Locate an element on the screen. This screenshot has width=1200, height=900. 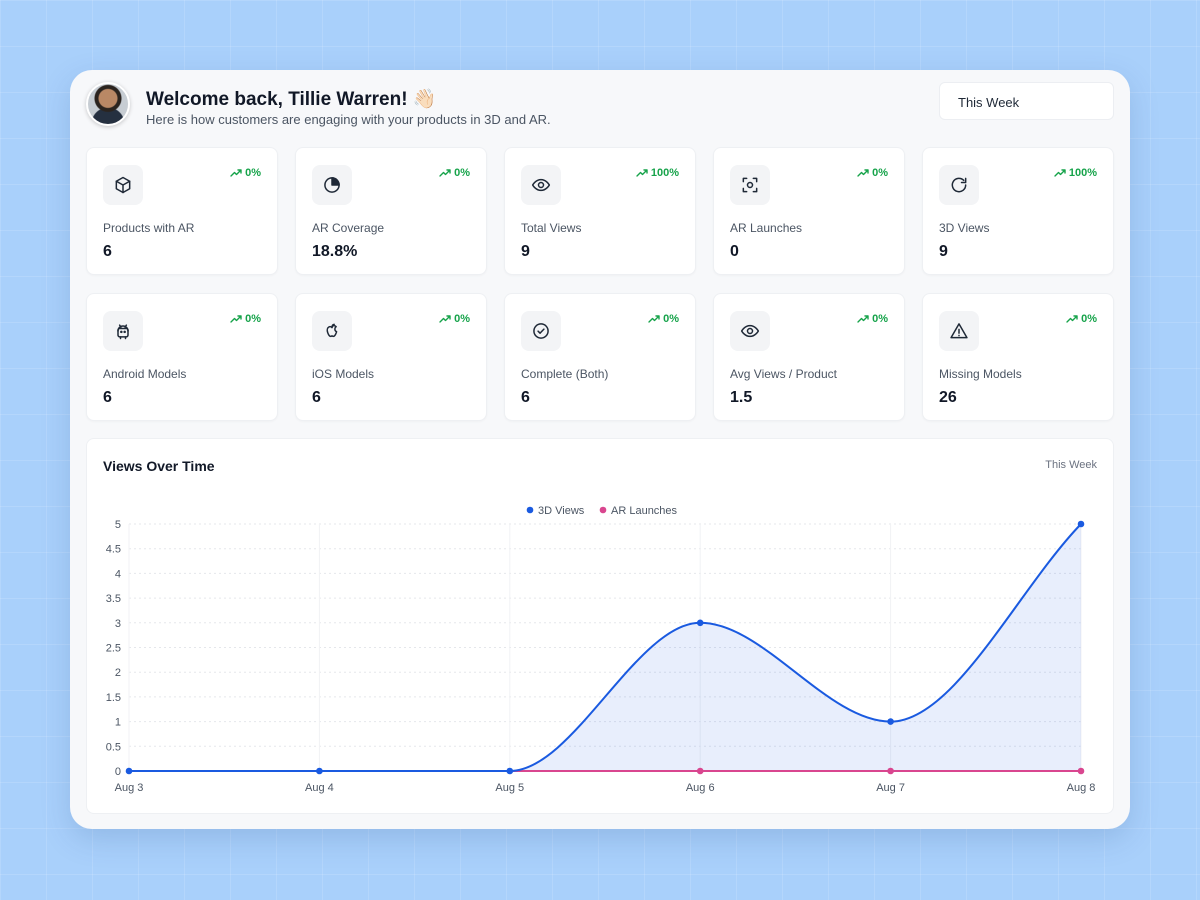
stat-label: AR Coverage is located at coordinates (348, 228).